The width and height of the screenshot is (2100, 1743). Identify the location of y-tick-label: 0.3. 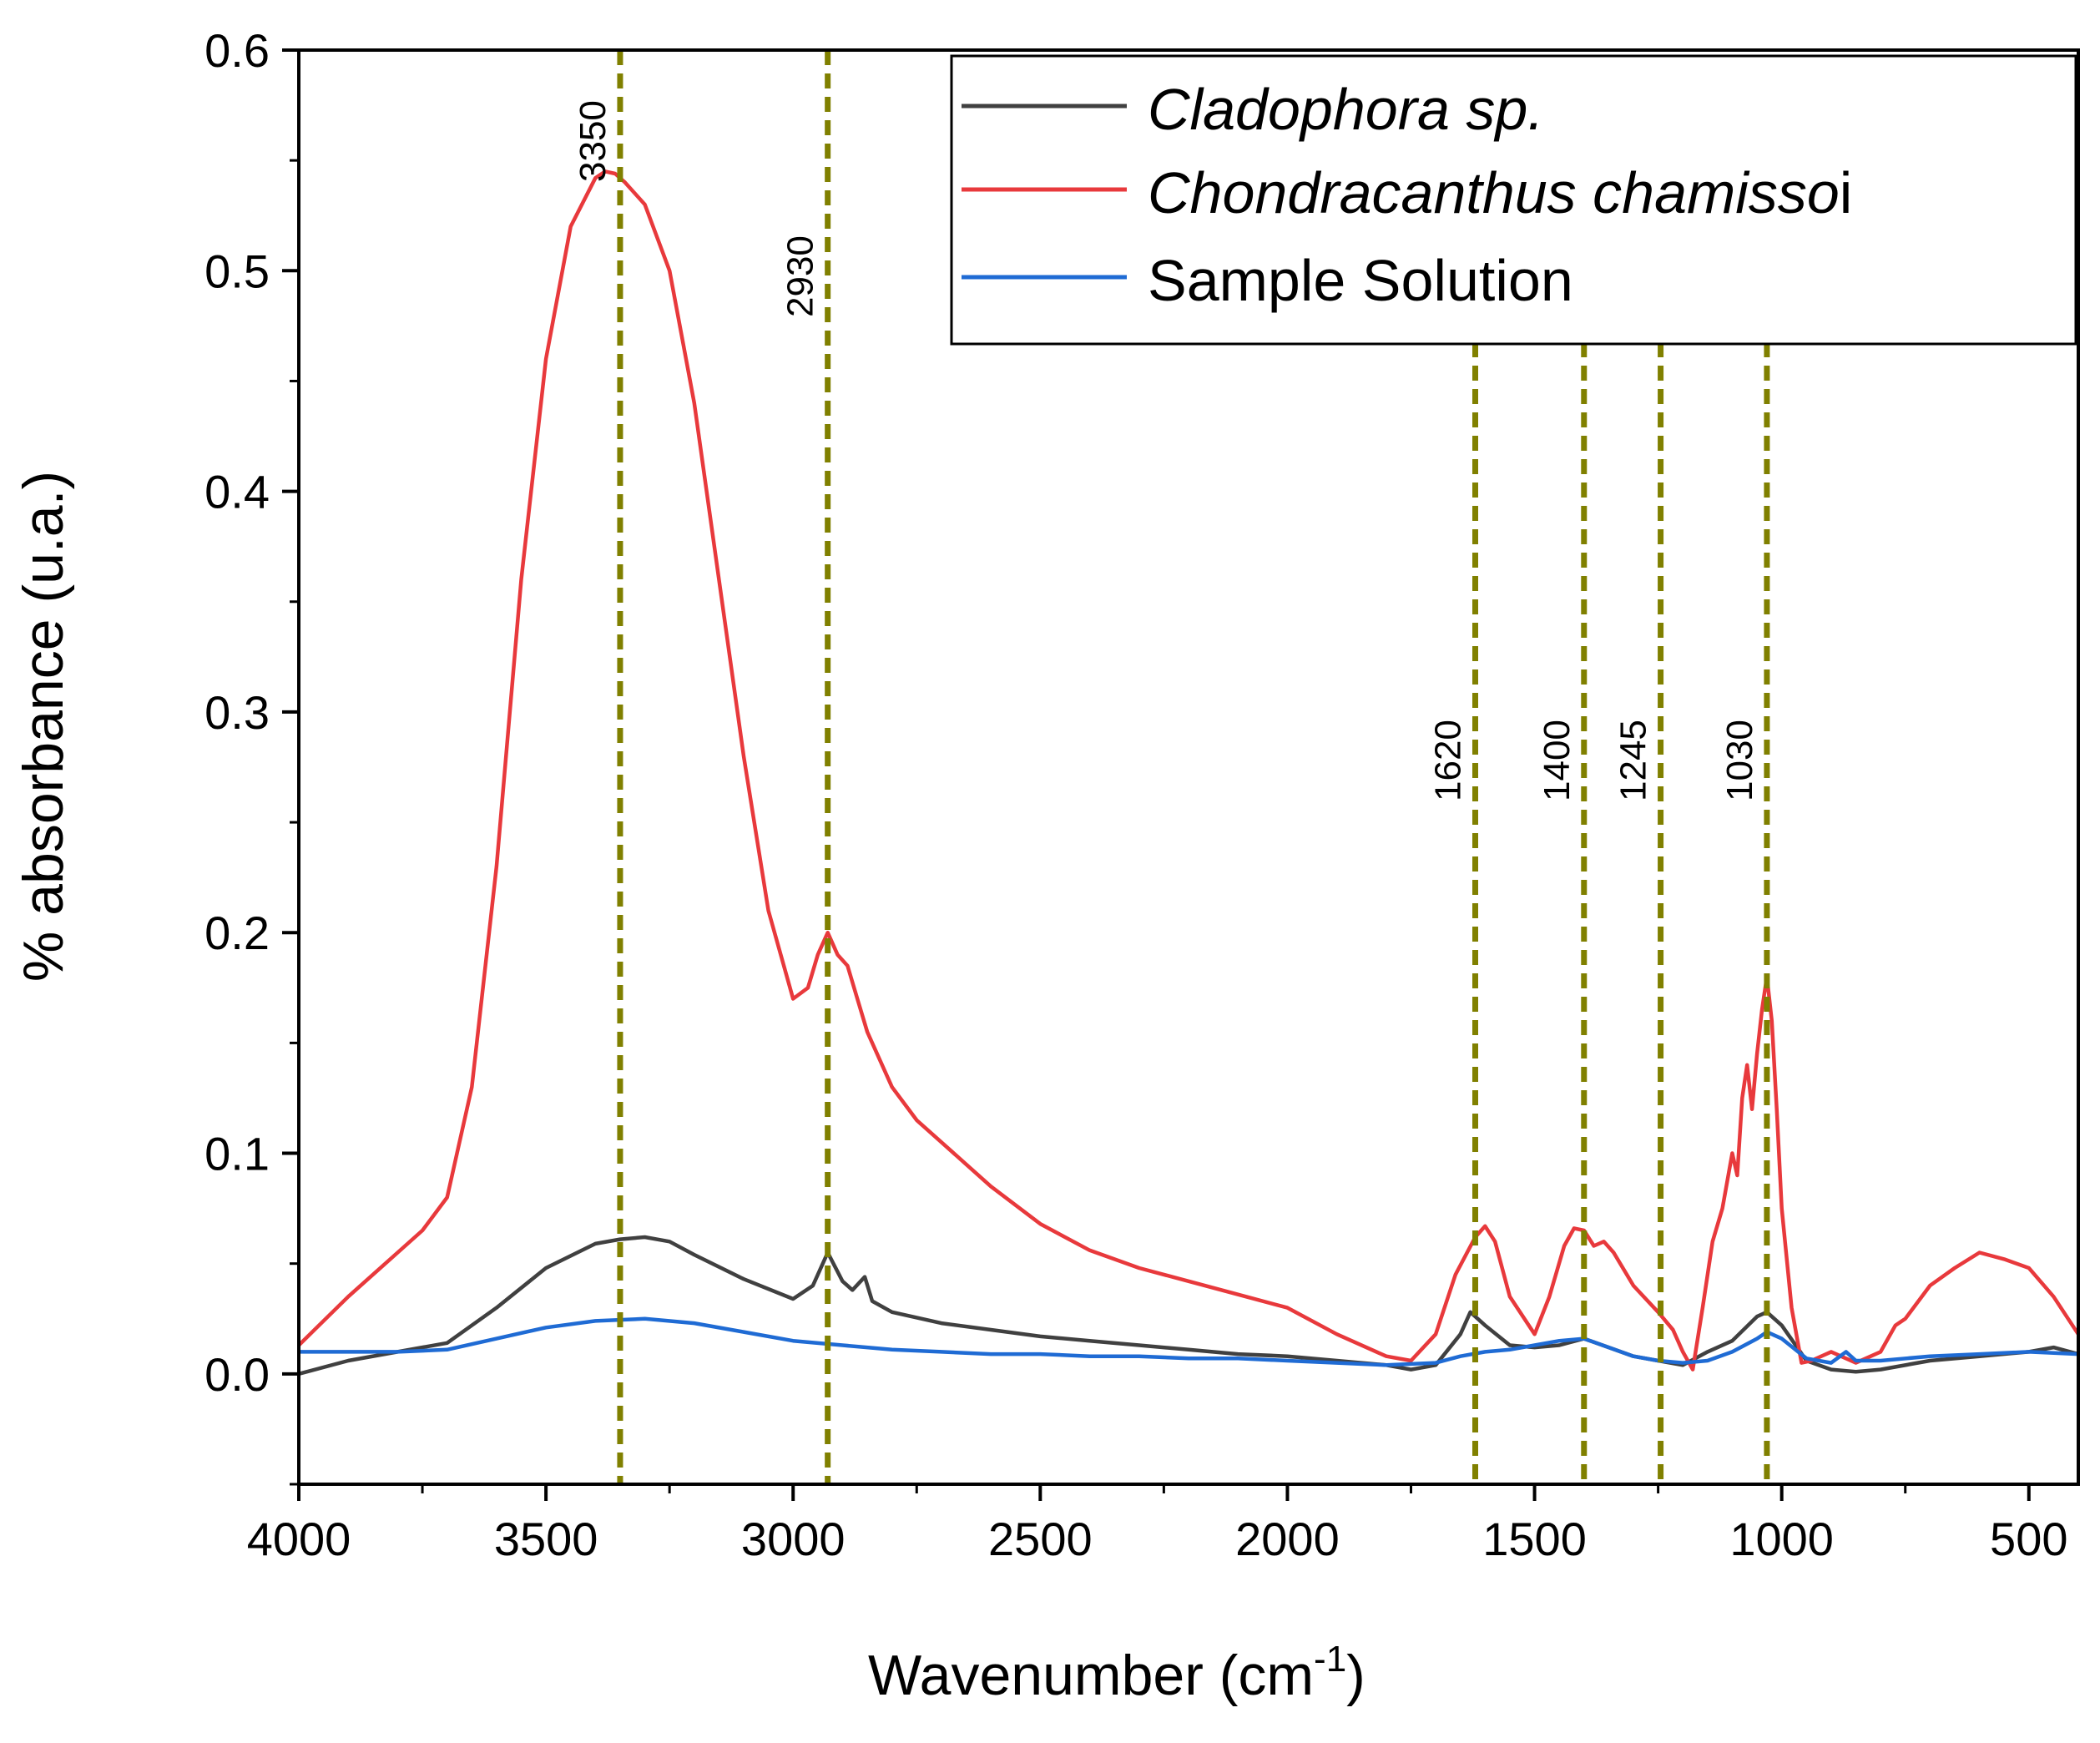
(237, 712).